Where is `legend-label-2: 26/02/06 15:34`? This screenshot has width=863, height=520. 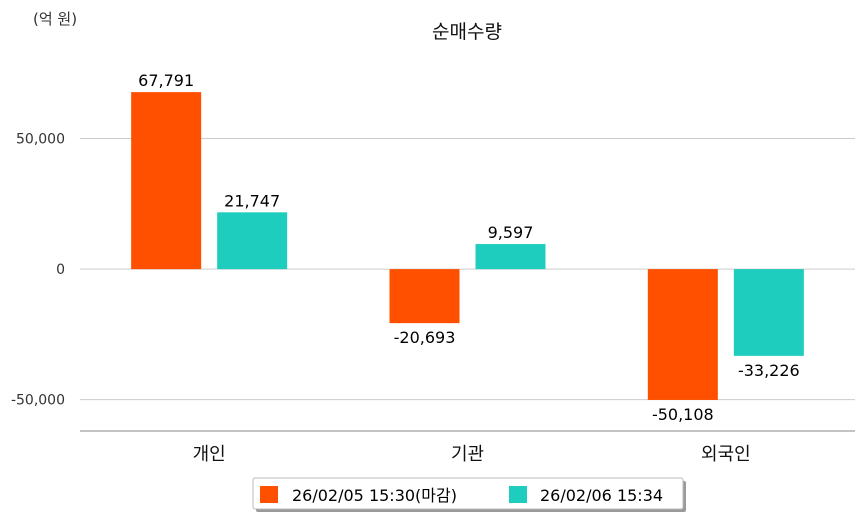
legend-label-2: 26/02/06 15:34 is located at coordinates (601, 495).